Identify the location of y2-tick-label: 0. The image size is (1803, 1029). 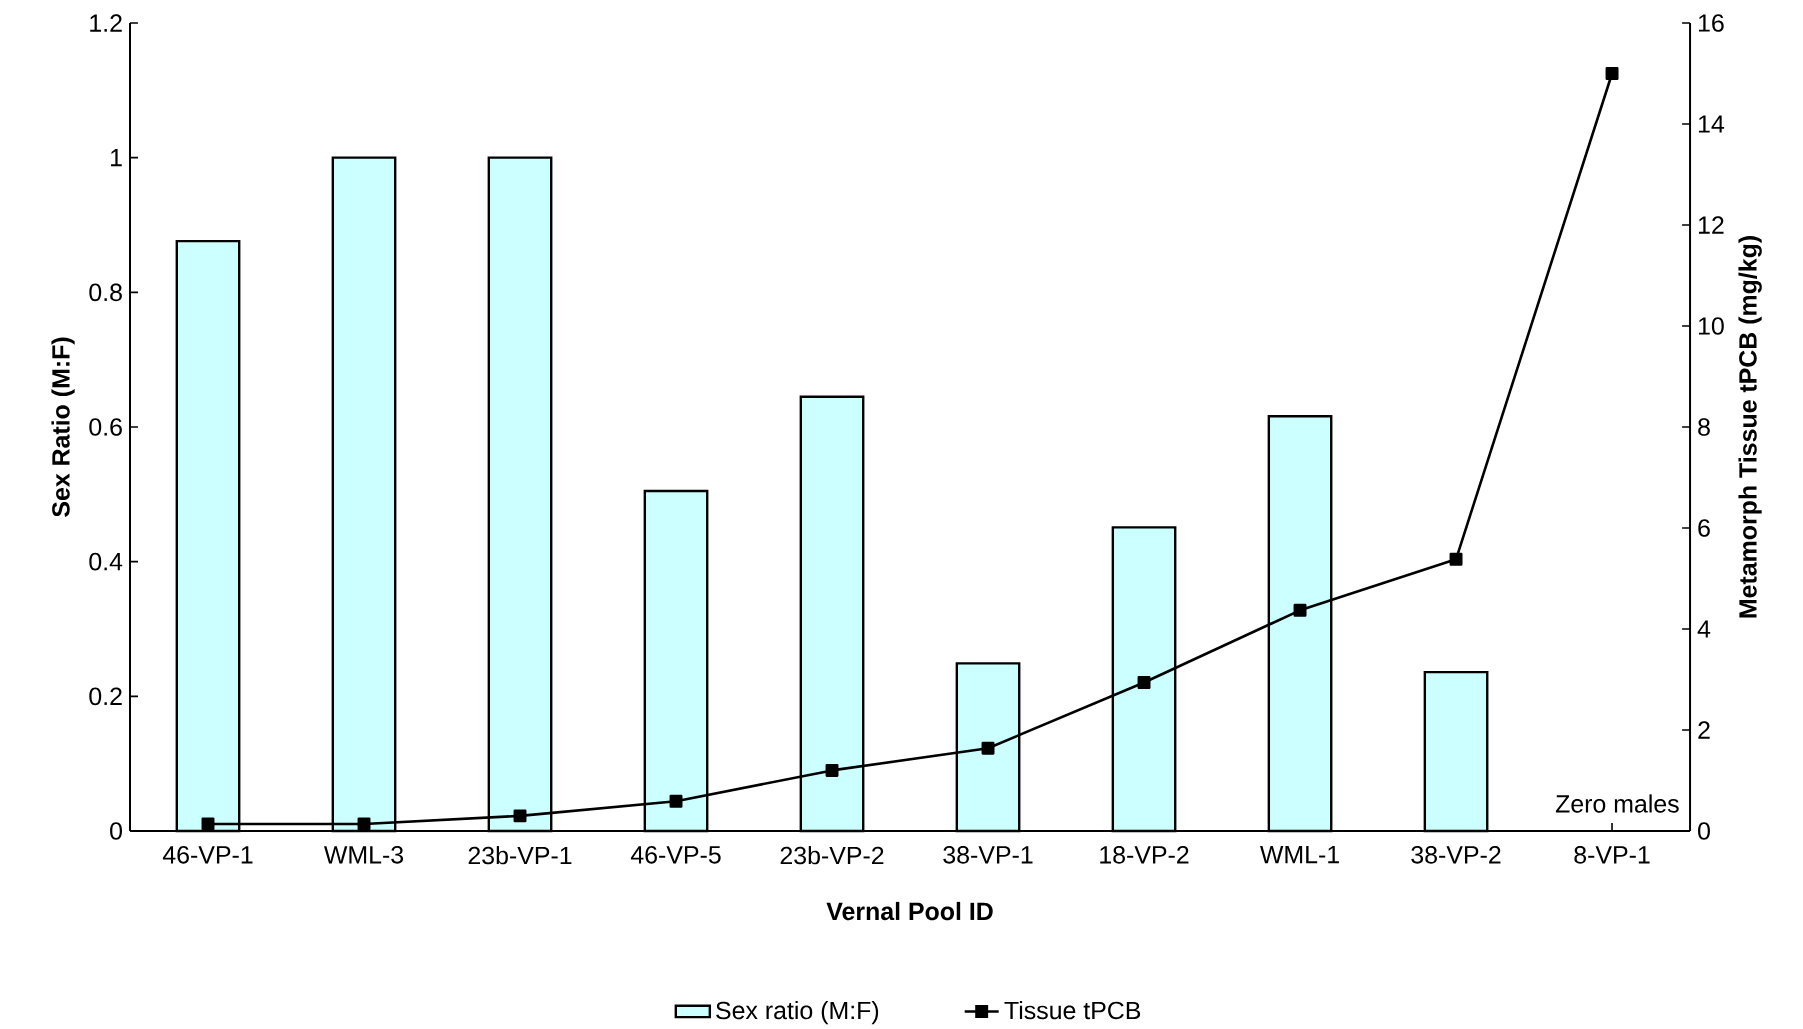
(1704, 831).